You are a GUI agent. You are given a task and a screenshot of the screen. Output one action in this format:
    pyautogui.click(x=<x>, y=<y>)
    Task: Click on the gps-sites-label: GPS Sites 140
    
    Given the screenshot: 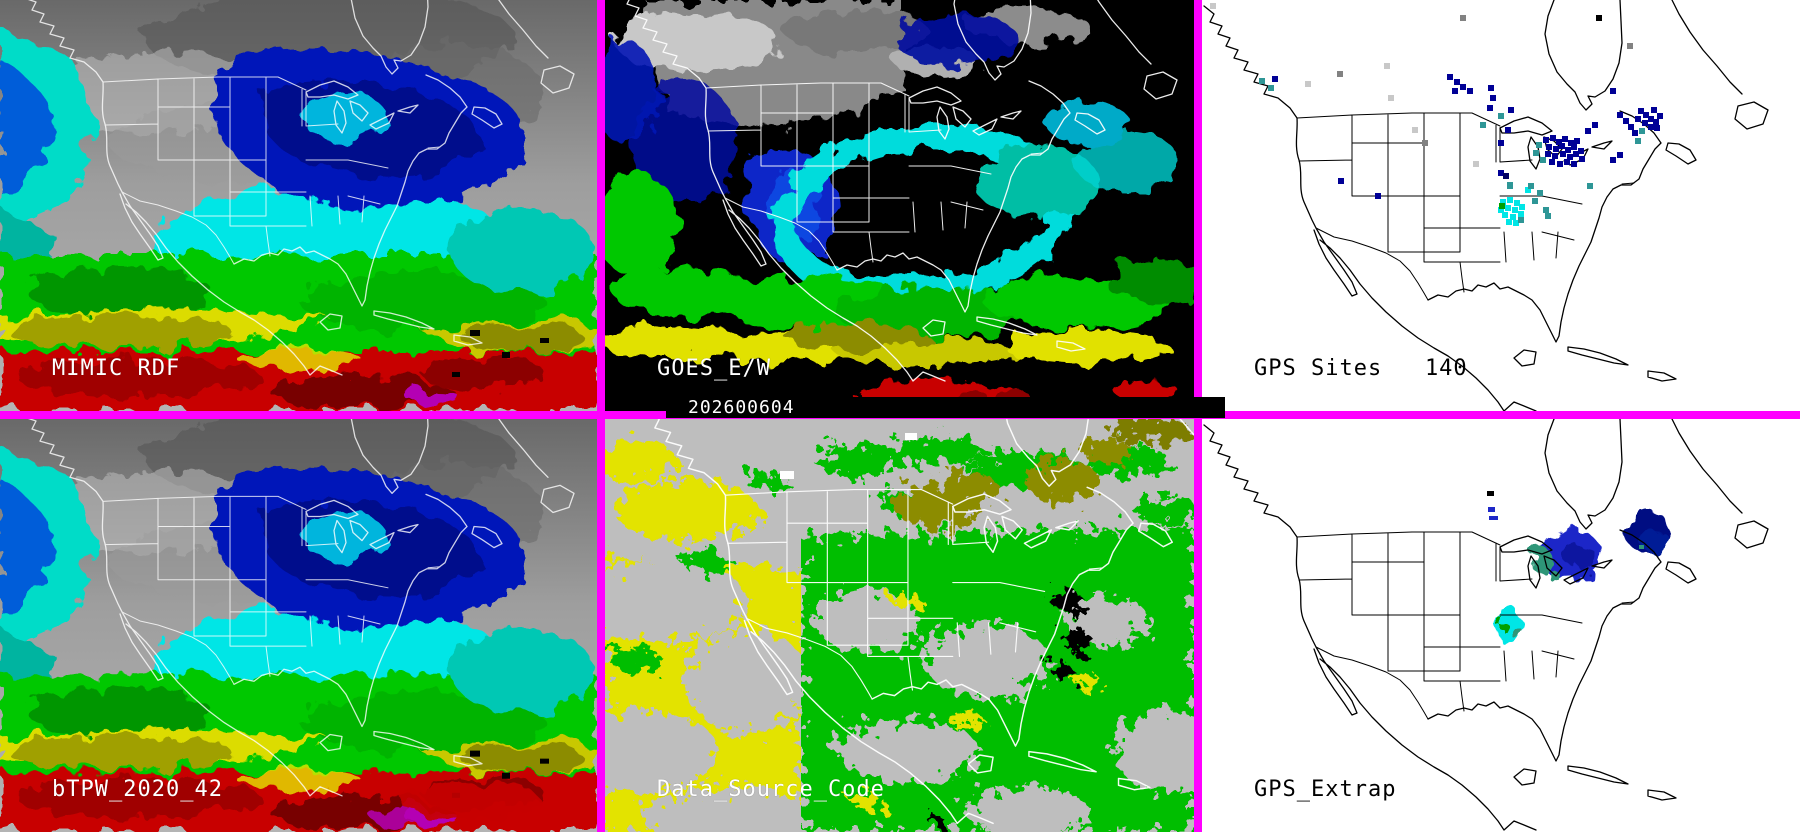 What is the action you would take?
    pyautogui.click(x=1361, y=368)
    